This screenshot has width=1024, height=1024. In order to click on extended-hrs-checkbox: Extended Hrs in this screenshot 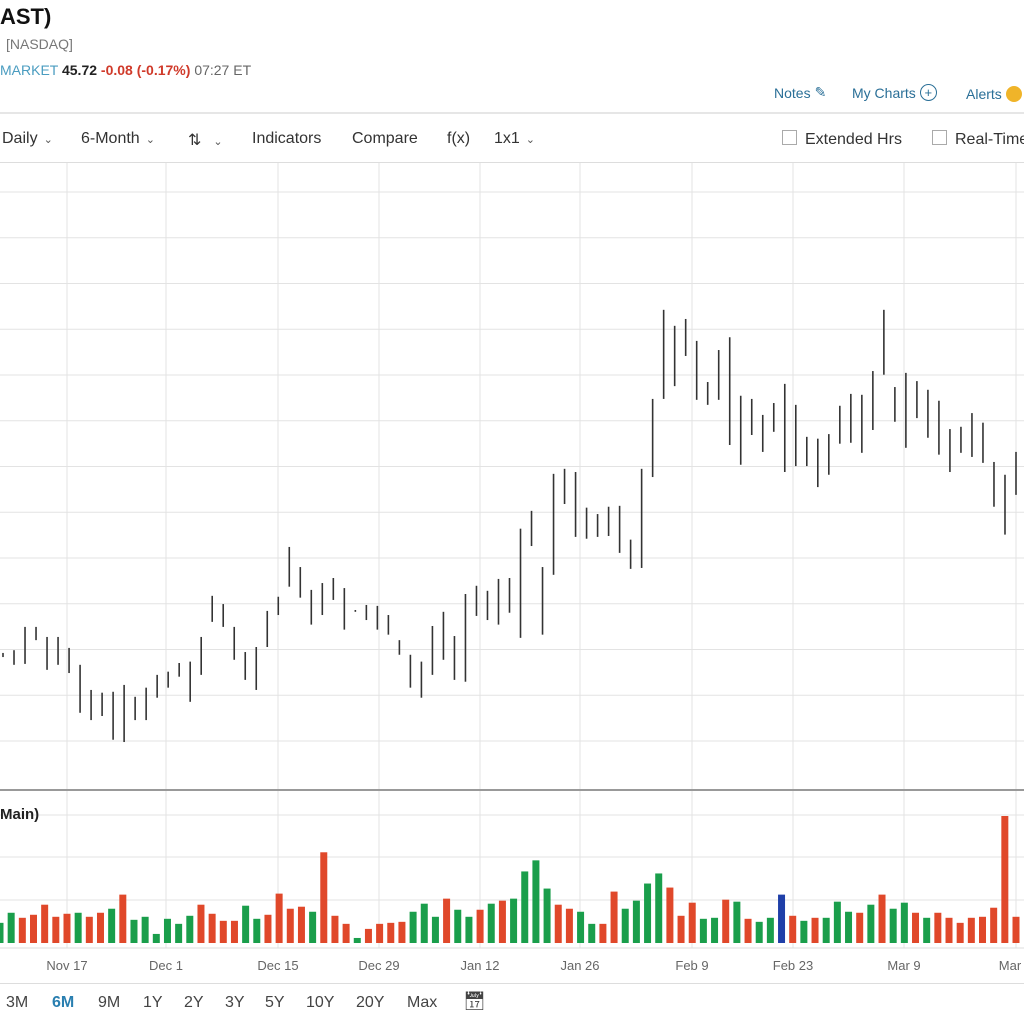, I will do `click(842, 139)`.